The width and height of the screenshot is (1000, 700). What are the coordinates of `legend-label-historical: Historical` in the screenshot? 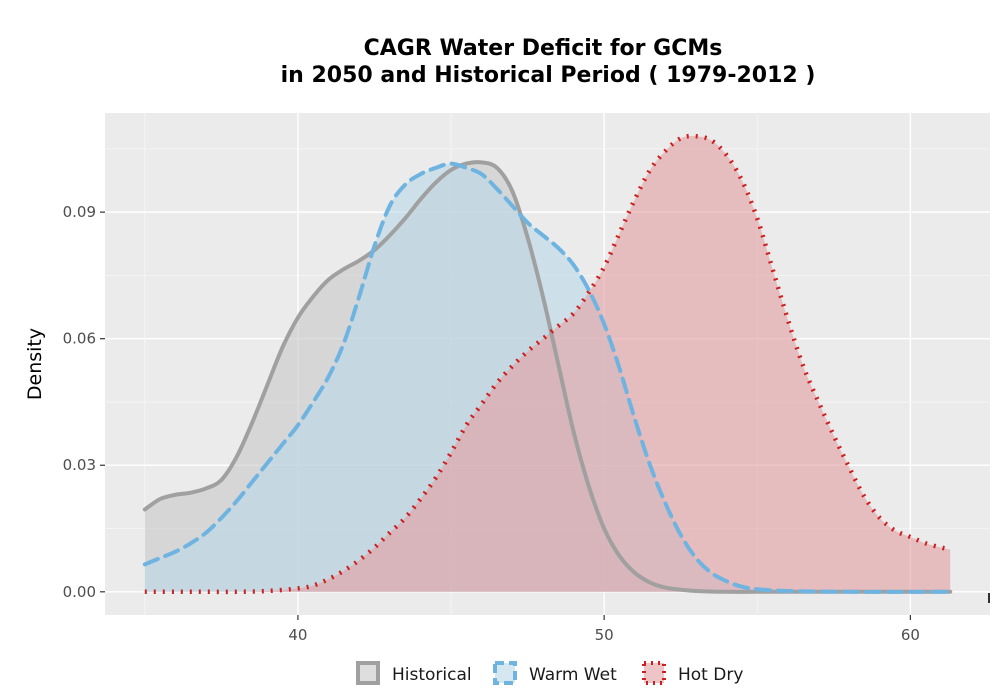 It's located at (432, 675).